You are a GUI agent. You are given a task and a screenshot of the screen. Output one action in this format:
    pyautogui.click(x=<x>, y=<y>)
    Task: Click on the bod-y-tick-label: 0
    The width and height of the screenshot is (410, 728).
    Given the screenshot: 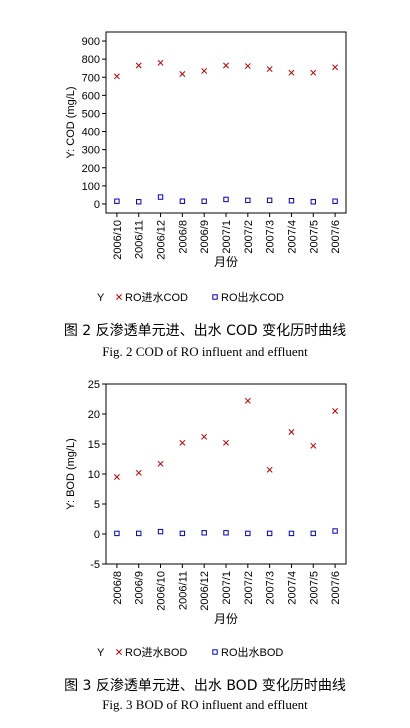 What is the action you would take?
    pyautogui.click(x=97, y=535)
    